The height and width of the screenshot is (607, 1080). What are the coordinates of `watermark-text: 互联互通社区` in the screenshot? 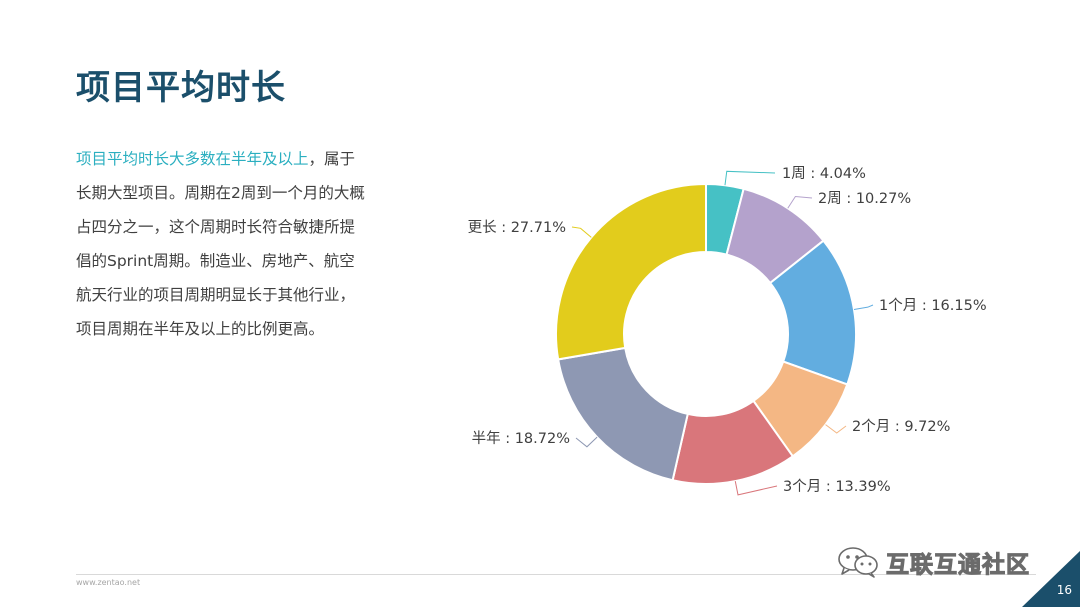 It's located at (958, 565).